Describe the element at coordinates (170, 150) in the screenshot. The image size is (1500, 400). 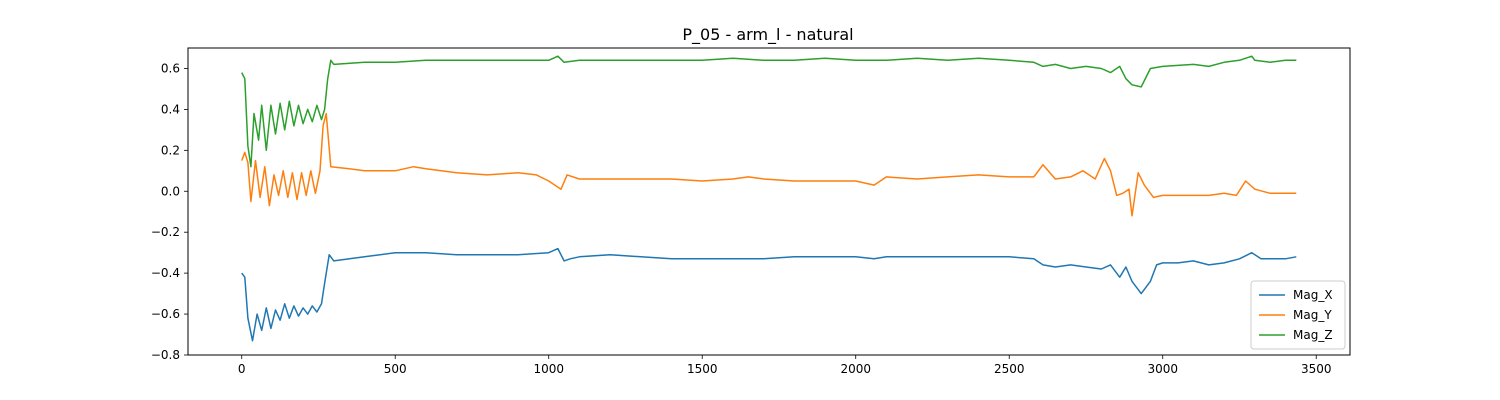
I see `y-tick-label: 0.2` at that location.